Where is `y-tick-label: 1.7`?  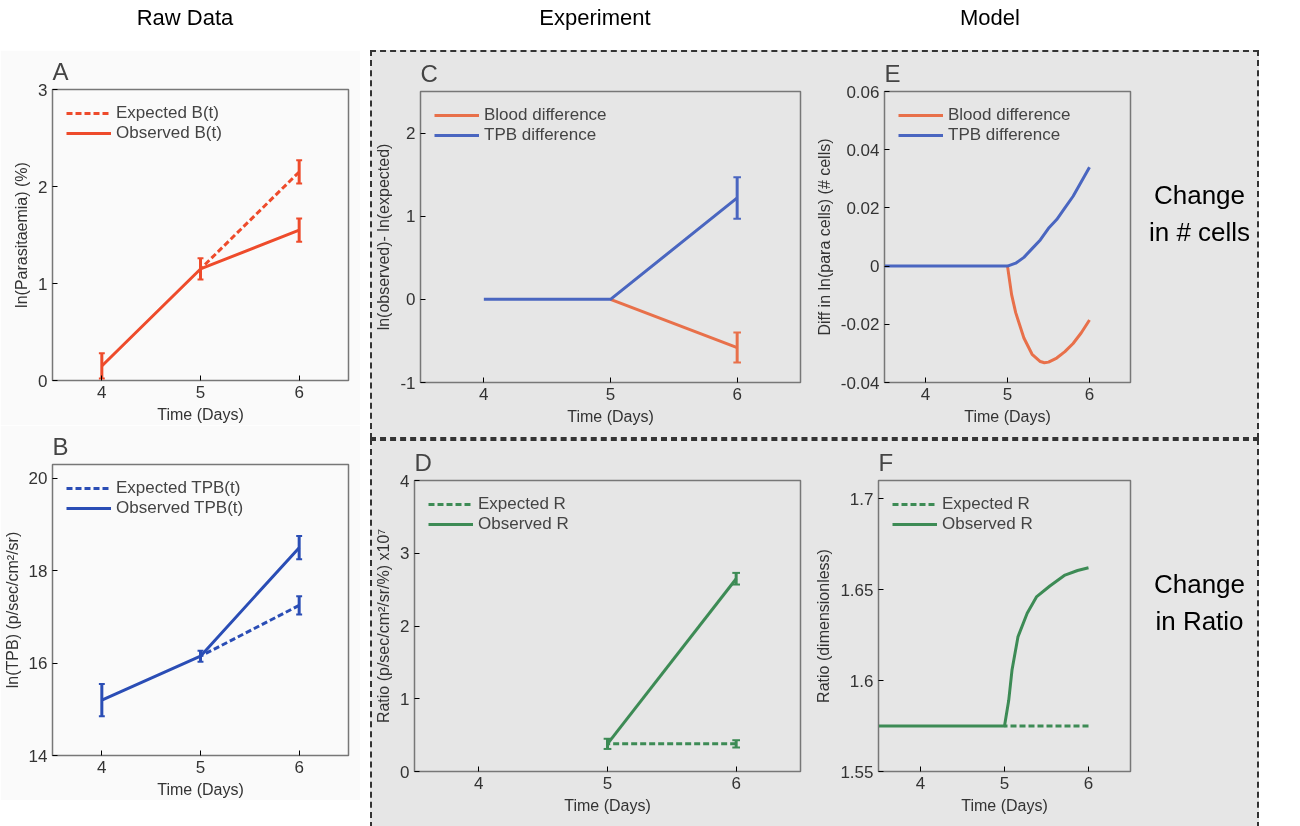
y-tick-label: 1.7 is located at coordinates (861, 499).